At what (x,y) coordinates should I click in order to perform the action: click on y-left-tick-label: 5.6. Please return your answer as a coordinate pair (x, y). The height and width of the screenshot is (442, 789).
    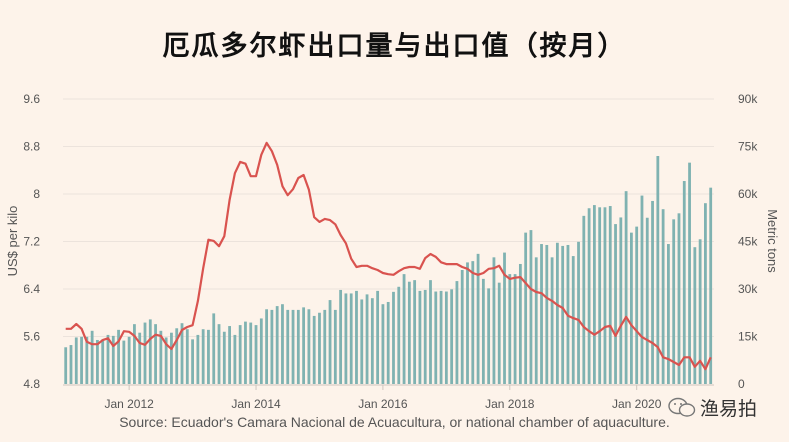
    Looking at the image, I should click on (31, 337).